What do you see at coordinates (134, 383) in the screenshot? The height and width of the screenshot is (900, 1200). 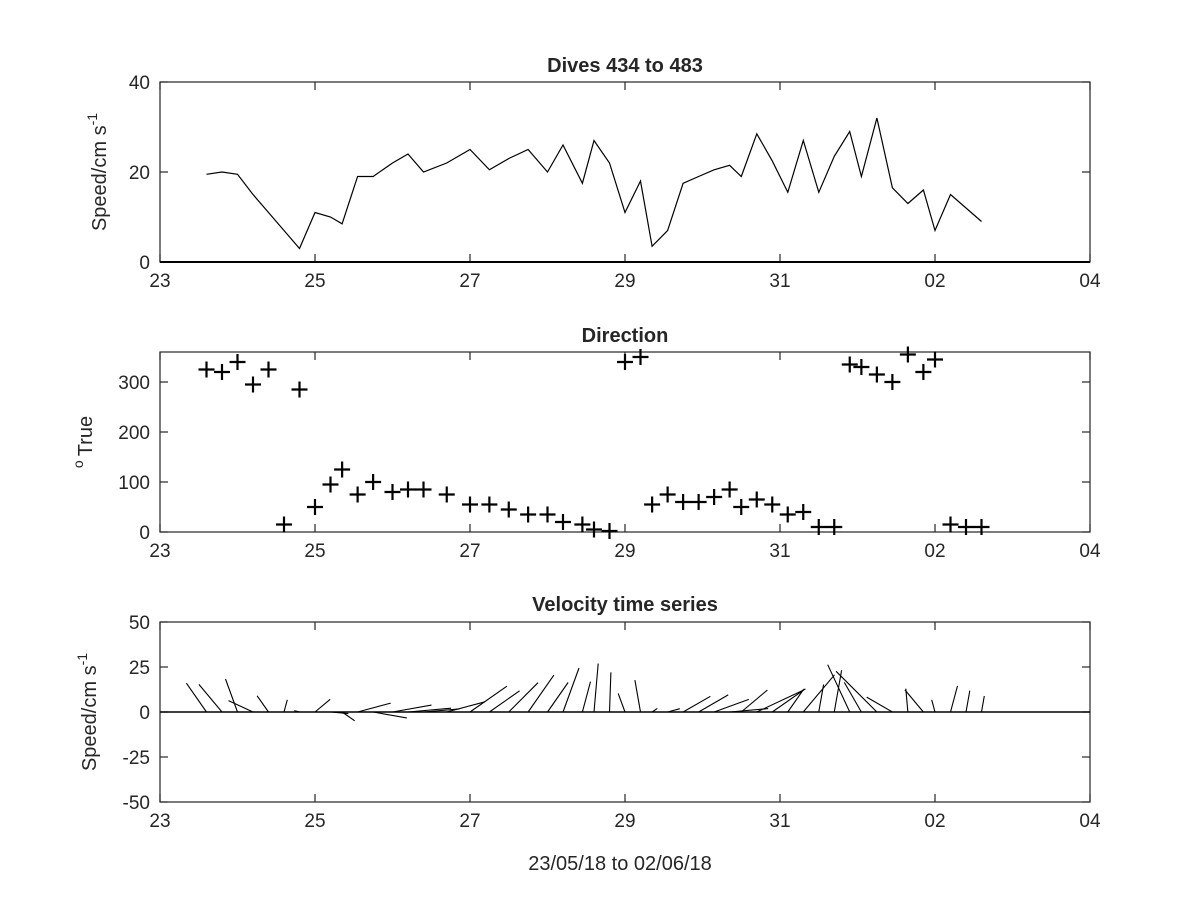 I see `direction-y-tick-label: 300` at bounding box center [134, 383].